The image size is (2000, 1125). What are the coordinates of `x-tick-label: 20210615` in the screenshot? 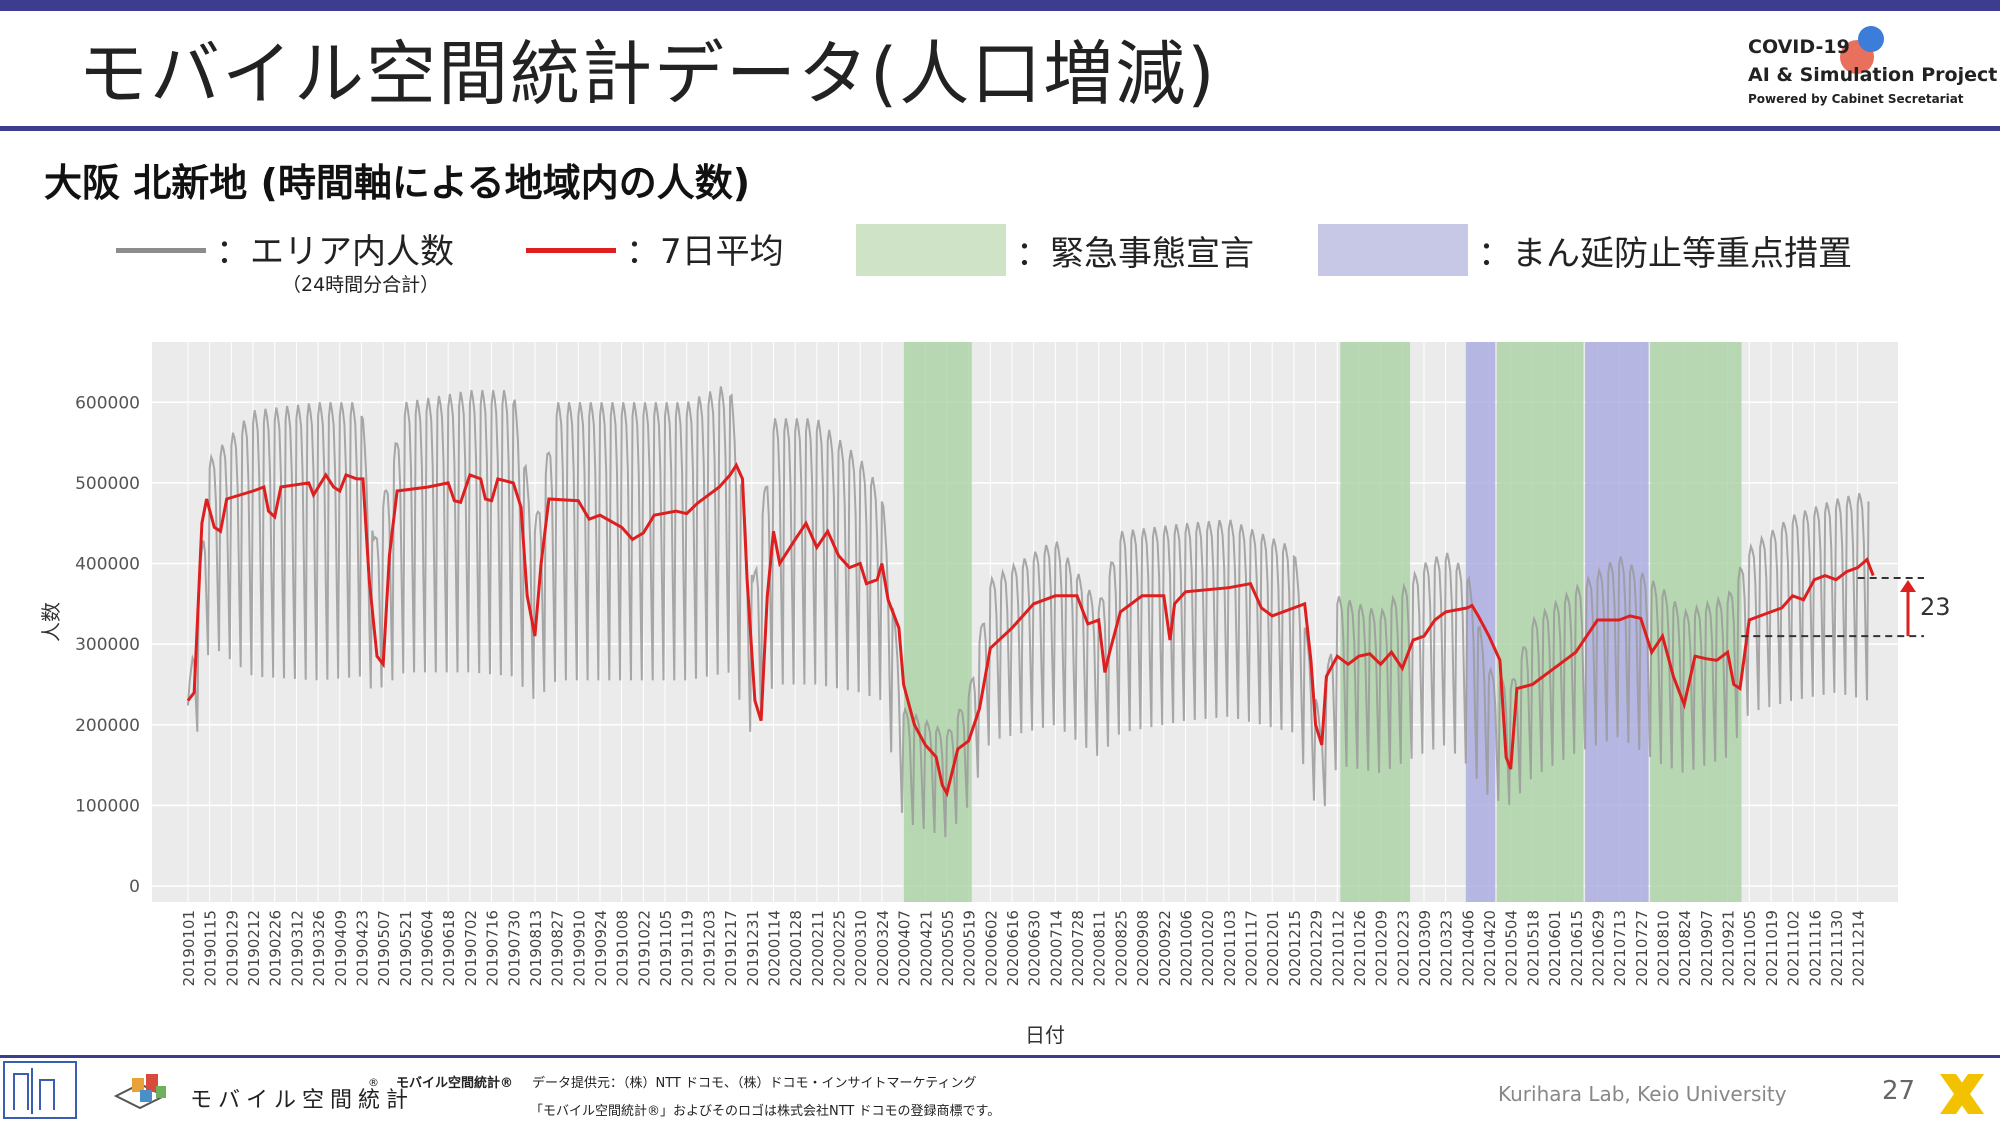 It's located at (1577, 948).